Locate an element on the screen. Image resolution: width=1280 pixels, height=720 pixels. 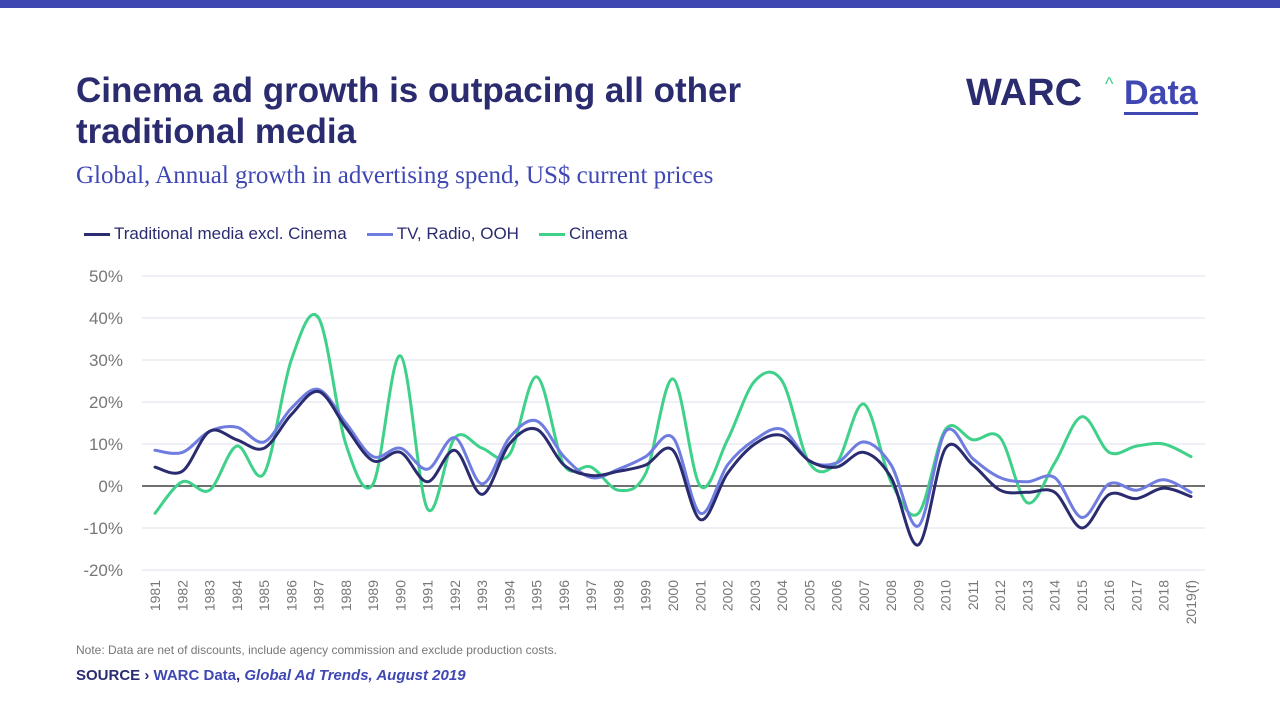
x-tick-label: 2019(f) is located at coordinates (1191, 602).